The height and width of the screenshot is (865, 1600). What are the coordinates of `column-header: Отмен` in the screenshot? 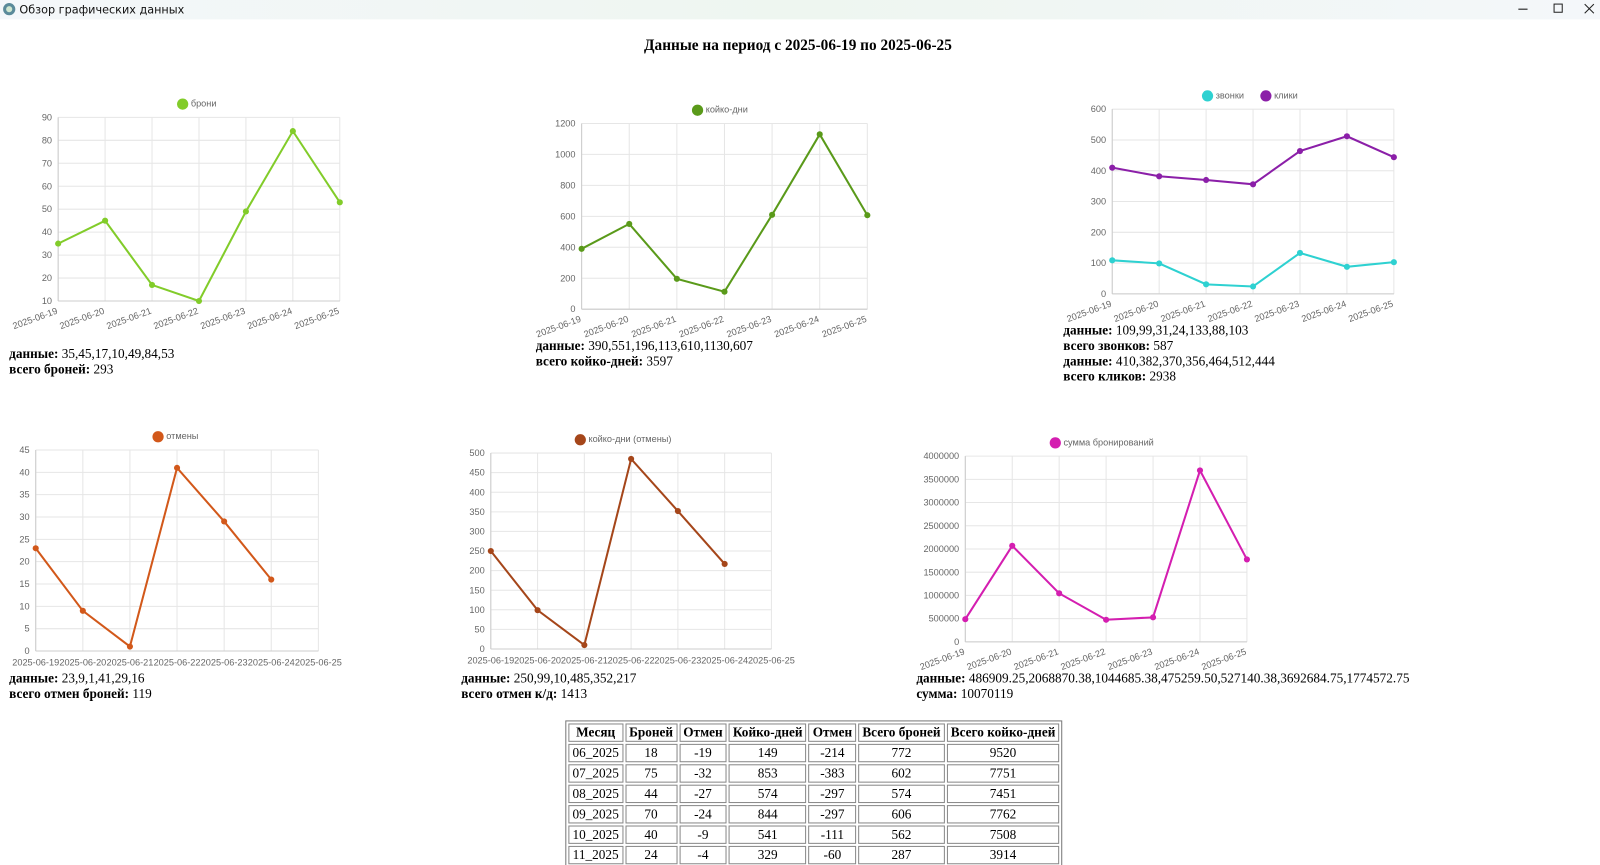 It's located at (832, 732).